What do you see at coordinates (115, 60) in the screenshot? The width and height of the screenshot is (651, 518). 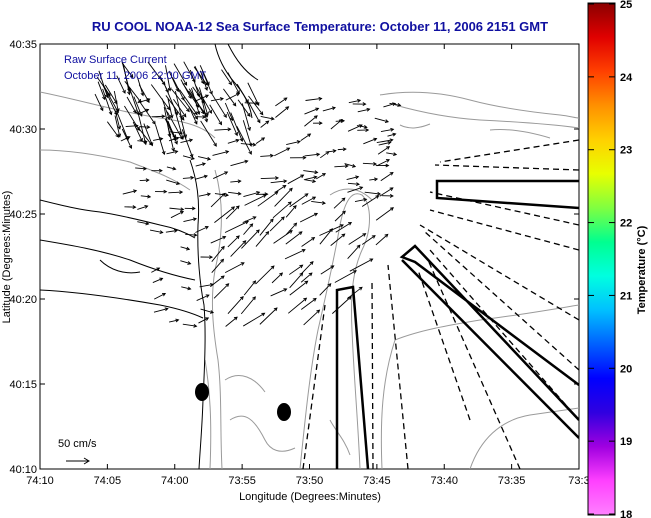 I see `legend-line-1: Raw Surface Current` at bounding box center [115, 60].